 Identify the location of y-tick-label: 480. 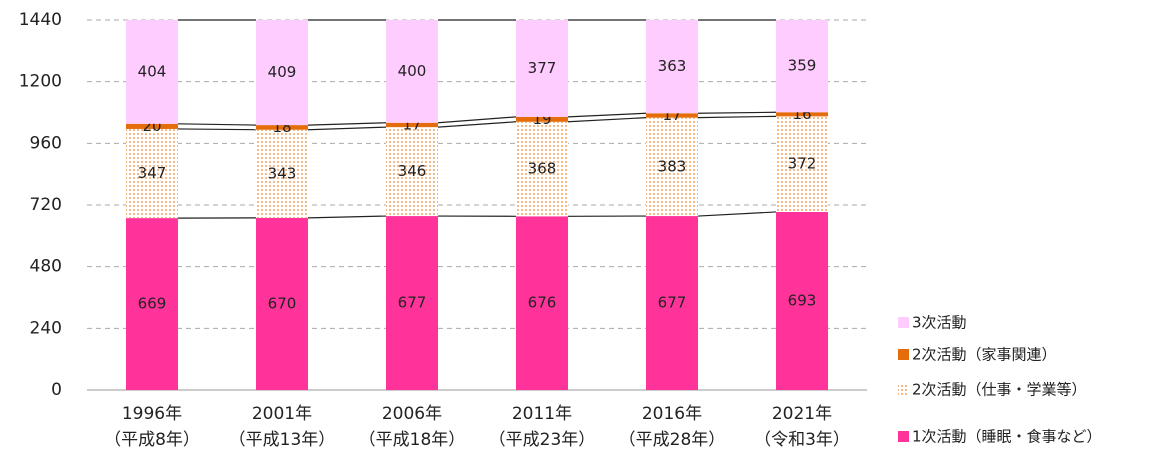
(46, 267).